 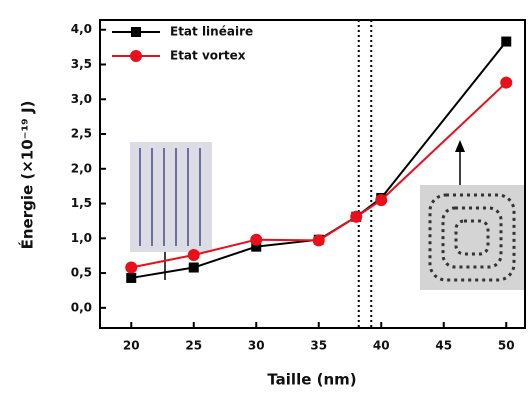 What do you see at coordinates (211, 32) in the screenshot?
I see `legend-label: Etat linéaire` at bounding box center [211, 32].